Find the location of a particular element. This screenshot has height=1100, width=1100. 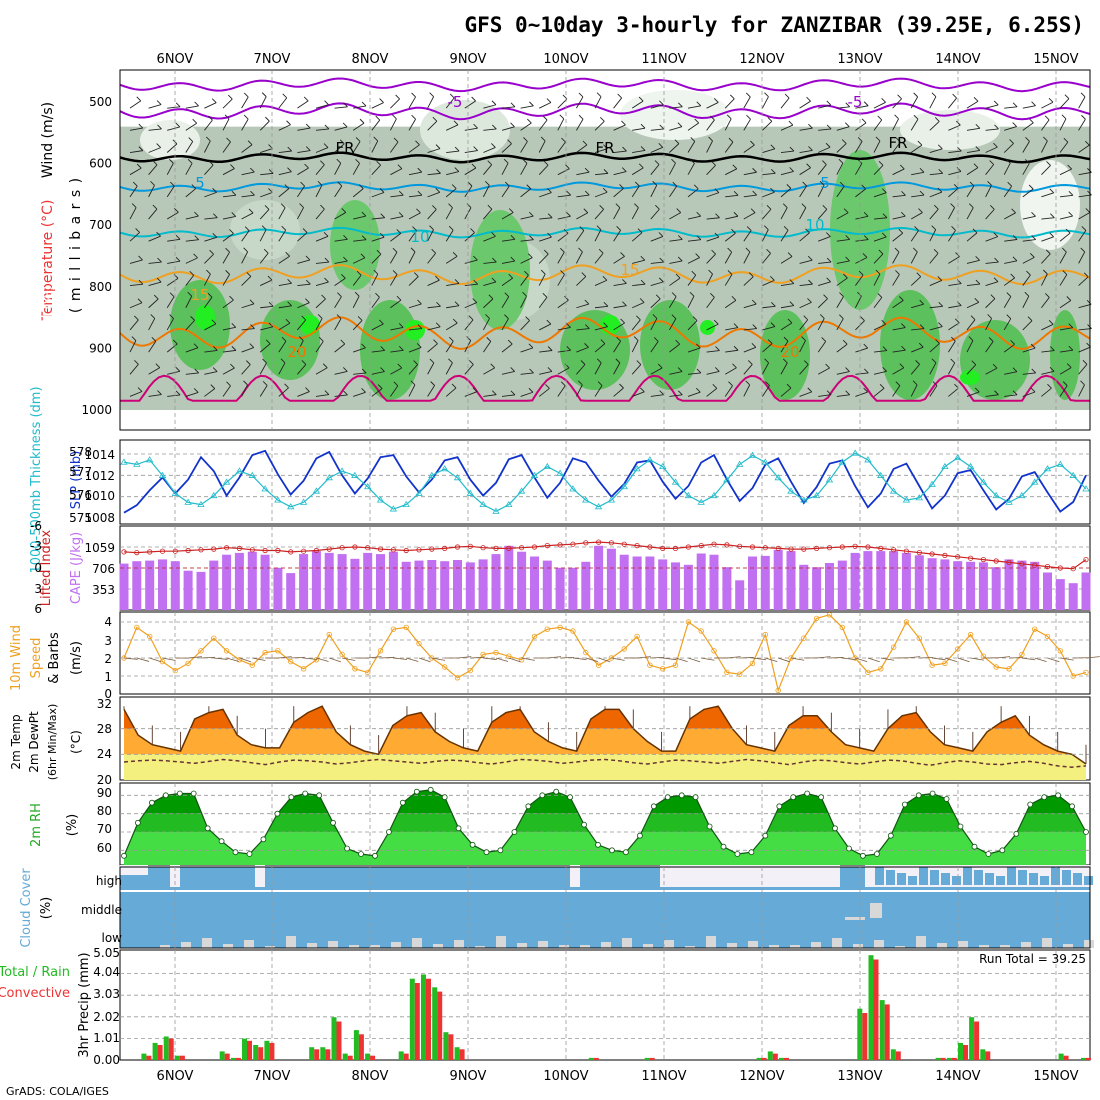

ylabel-temp-c: (6hr Min/Max) is located at coordinates (52, 742).